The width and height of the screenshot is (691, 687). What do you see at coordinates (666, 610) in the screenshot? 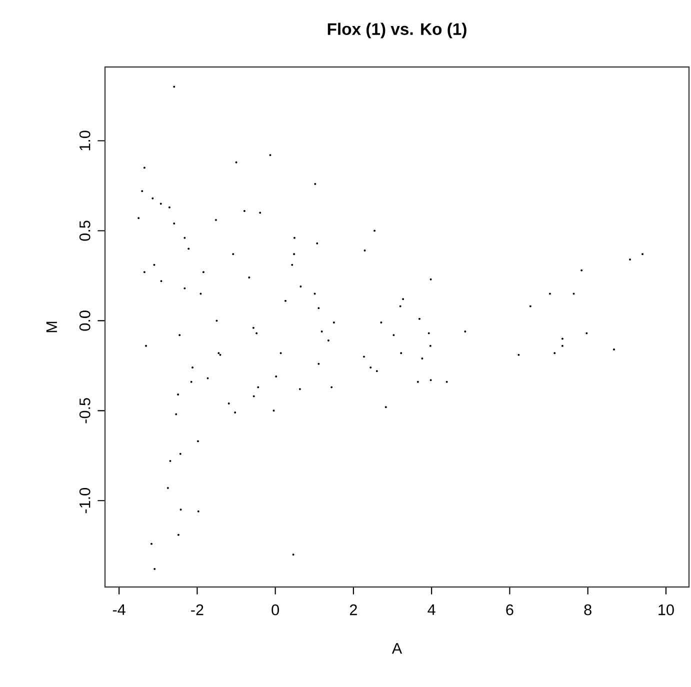
I see `x-tick-label: 10` at bounding box center [666, 610].